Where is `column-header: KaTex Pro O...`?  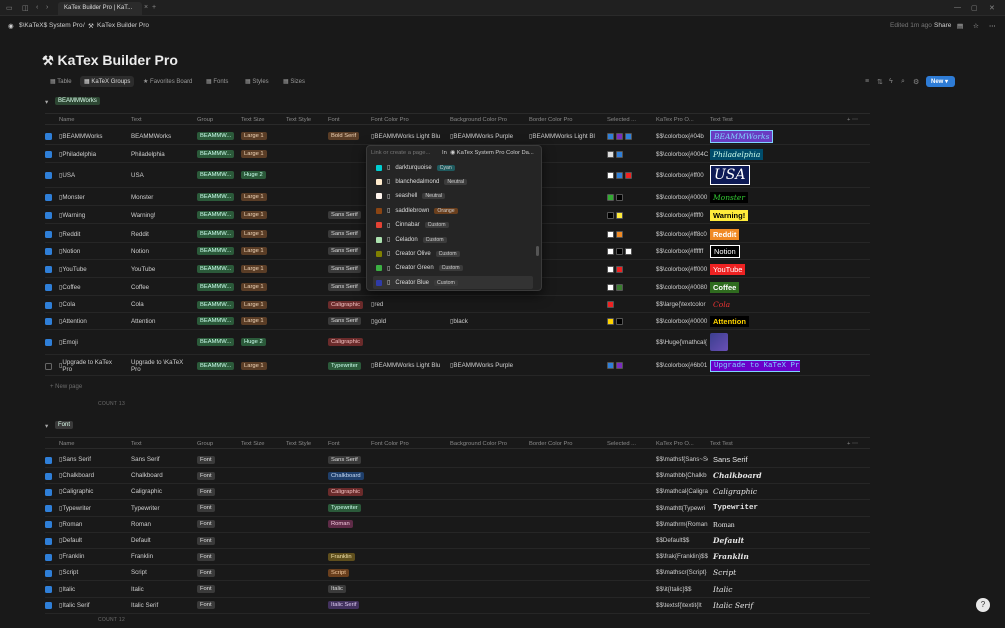
column-header: KaTex Pro O... is located at coordinates (675, 120).